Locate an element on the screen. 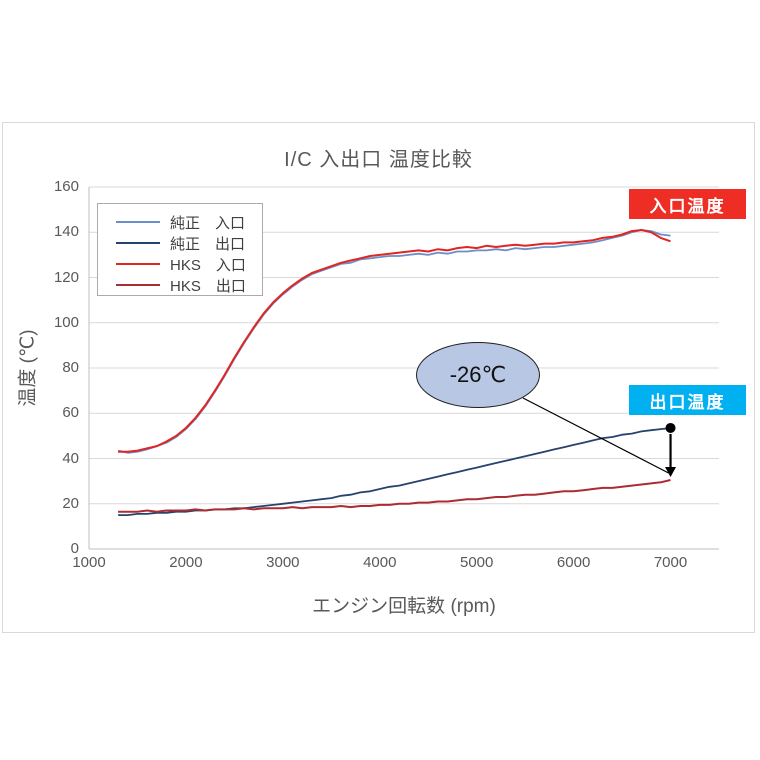 The width and height of the screenshot is (760, 760). x-tick-label: 3000 is located at coordinates (283, 562).